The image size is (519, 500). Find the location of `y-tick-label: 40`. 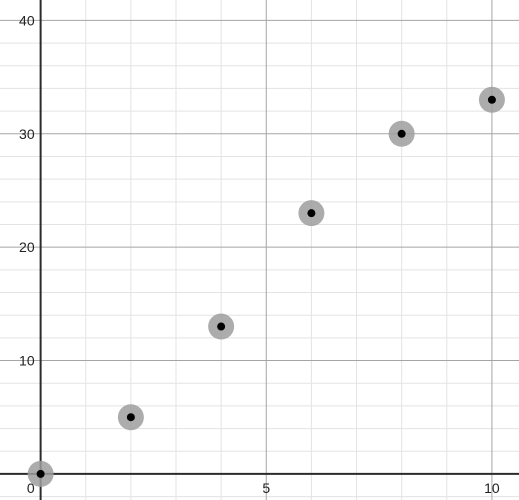

y-tick-label: 40 is located at coordinates (27, 20).